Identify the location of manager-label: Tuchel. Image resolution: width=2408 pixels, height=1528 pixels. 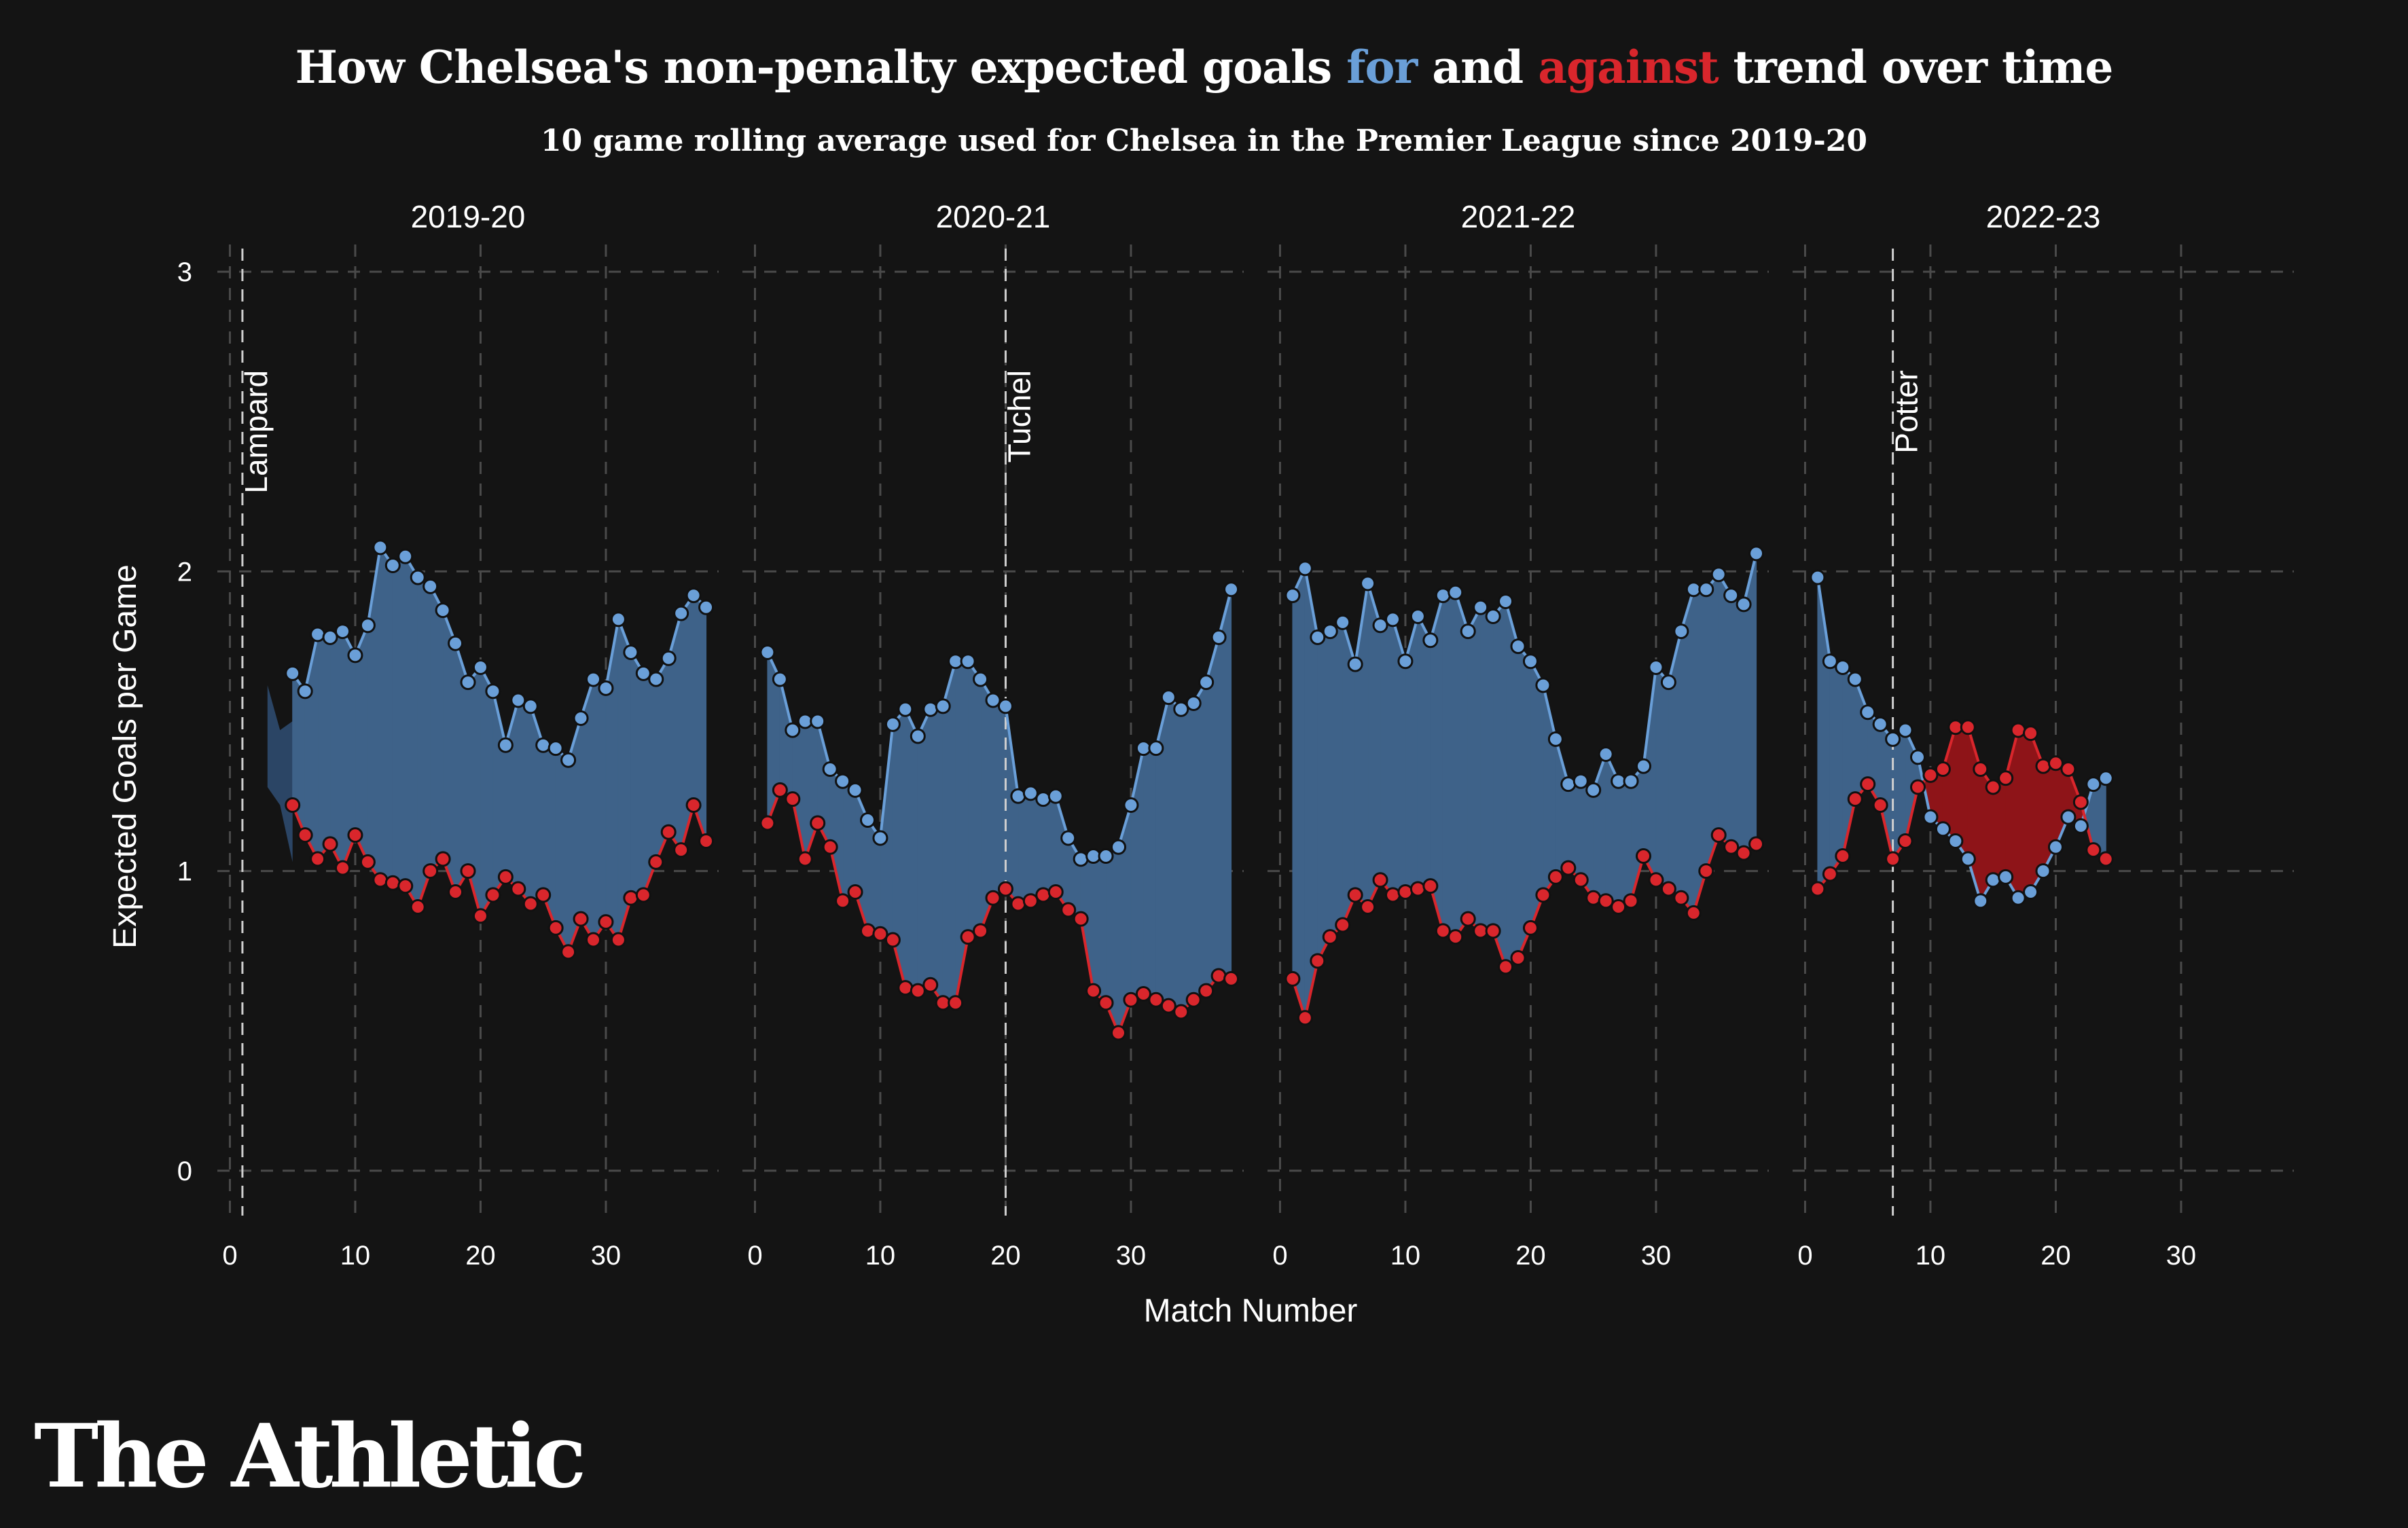
(1019, 416).